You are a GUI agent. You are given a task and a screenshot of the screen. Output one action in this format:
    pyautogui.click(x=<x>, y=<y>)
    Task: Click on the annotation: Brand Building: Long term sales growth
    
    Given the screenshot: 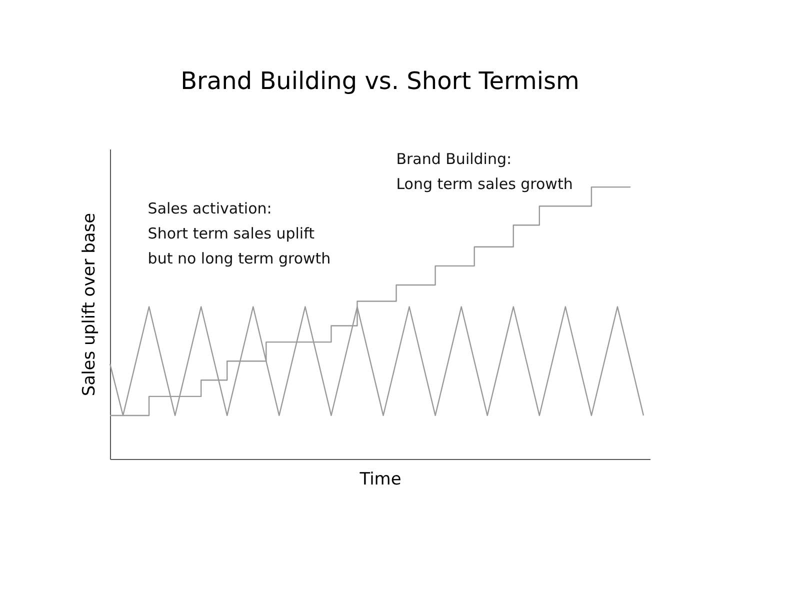 What is the action you would take?
    pyautogui.click(x=484, y=172)
    